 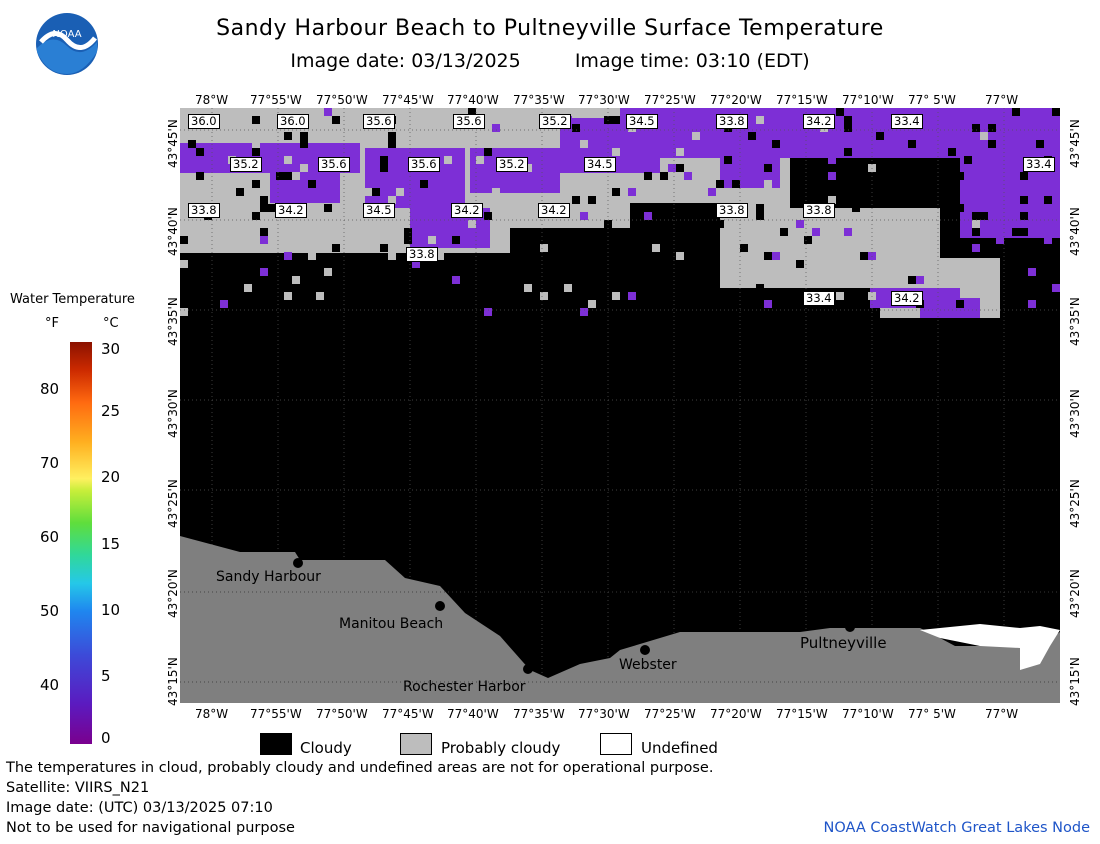 I want to click on c-tick: 0, so click(x=106, y=738).